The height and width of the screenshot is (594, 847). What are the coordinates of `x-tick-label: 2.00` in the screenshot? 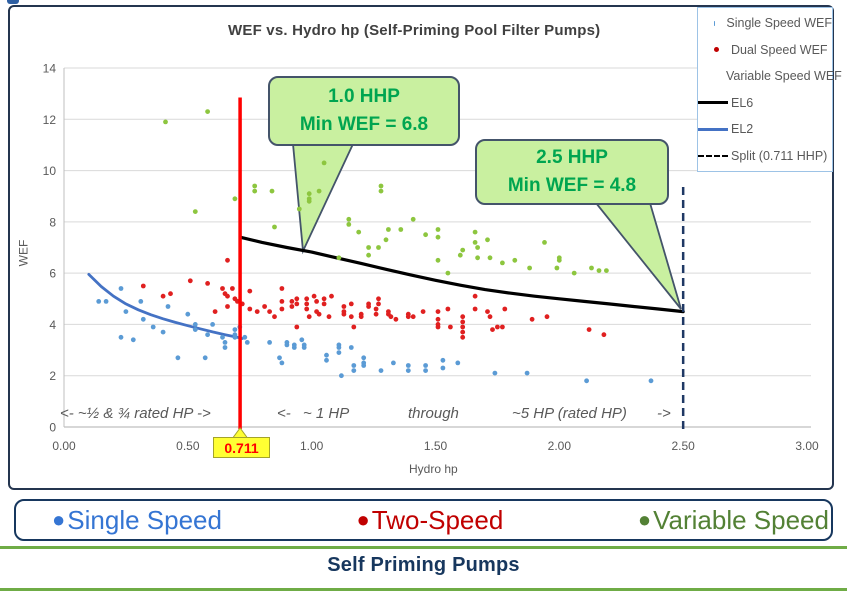 It's located at (560, 446).